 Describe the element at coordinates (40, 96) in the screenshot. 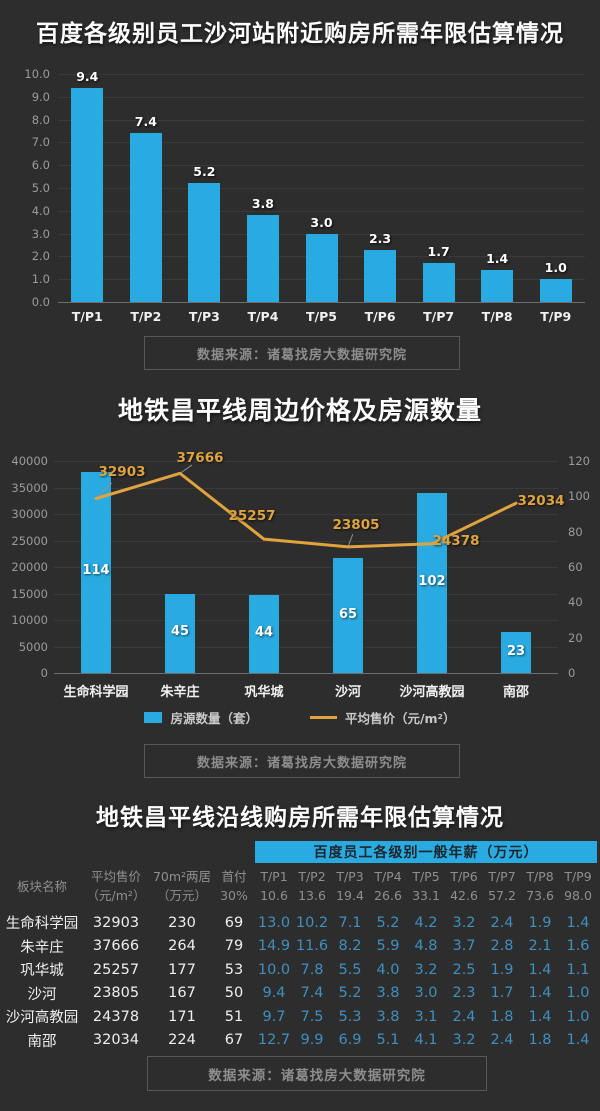

I see `y-axis-tick-label: 9.0` at that location.